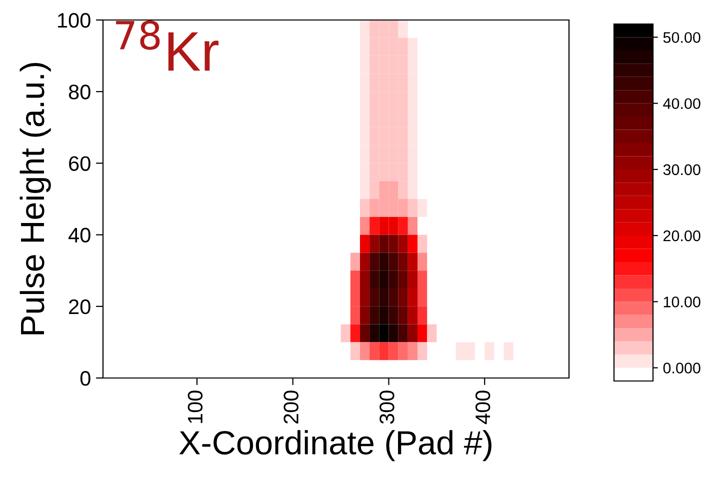  What do you see at coordinates (79, 92) in the screenshot?
I see `y-tick-label: 80` at bounding box center [79, 92].